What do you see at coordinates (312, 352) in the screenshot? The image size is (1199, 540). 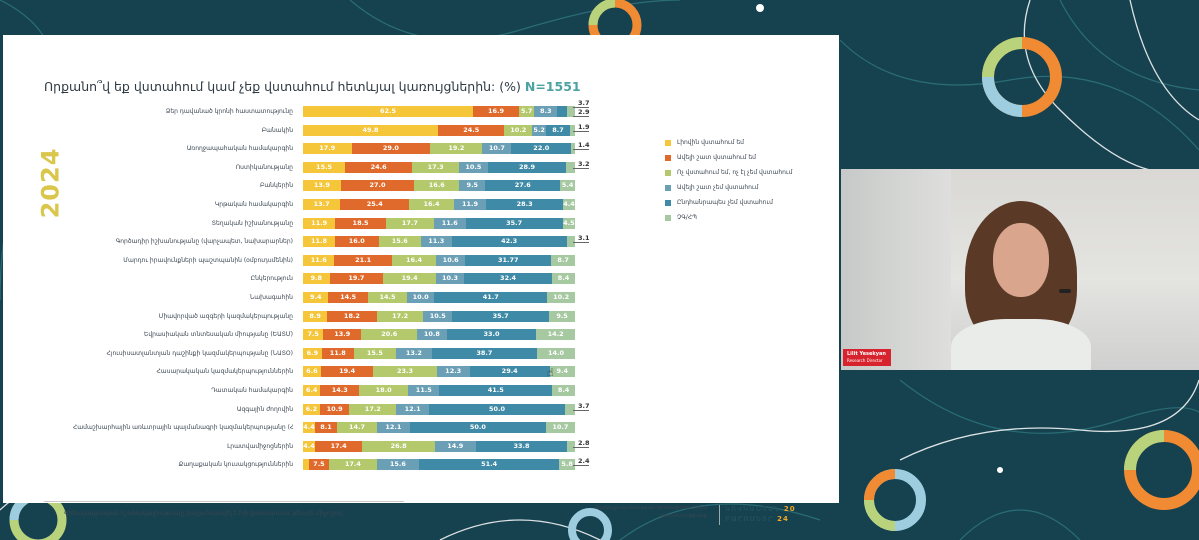 I see `data-label: 6.9` at bounding box center [312, 352].